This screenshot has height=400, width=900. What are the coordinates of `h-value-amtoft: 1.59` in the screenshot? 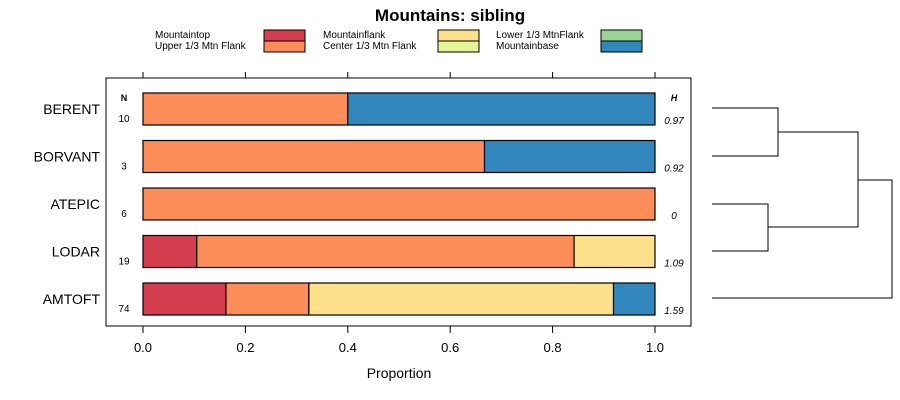 It's located at (674, 311).